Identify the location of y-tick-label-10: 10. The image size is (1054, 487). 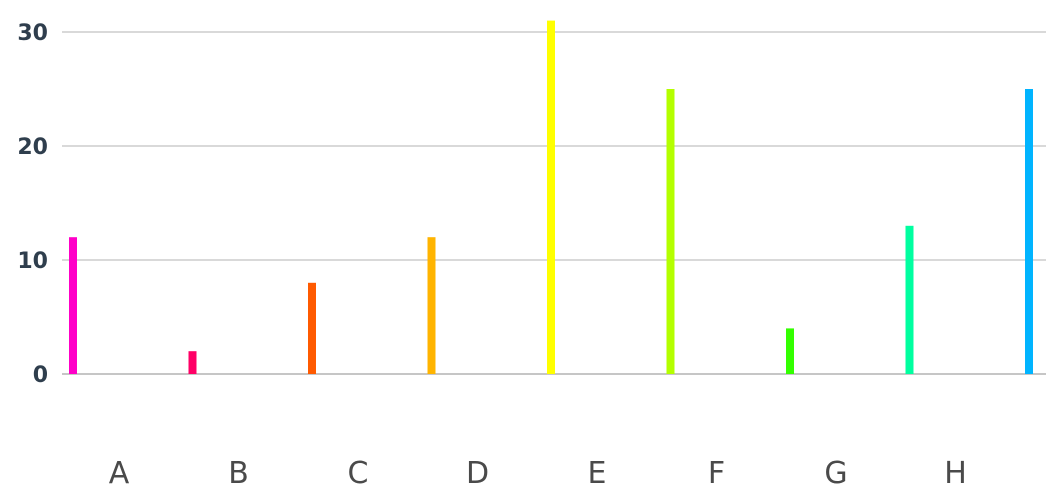
(32, 261).